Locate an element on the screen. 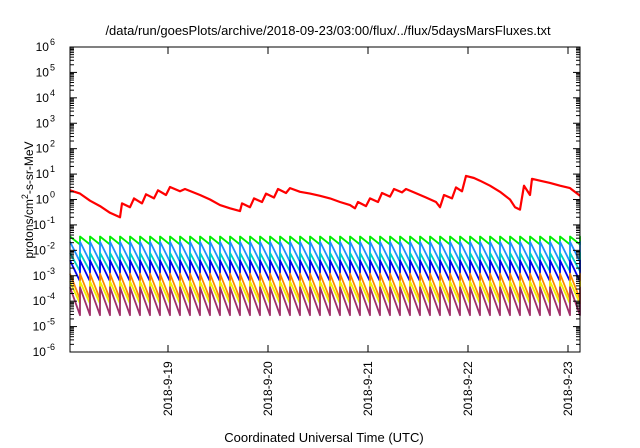 The image size is (640, 448). y-tick-exp: 3 is located at coordinates (52, 118).